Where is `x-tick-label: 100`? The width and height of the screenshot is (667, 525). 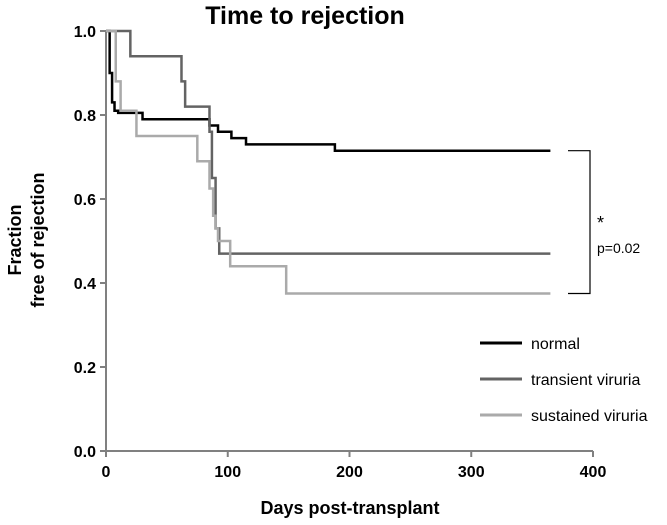
x-tick-label: 100 is located at coordinates (227, 472).